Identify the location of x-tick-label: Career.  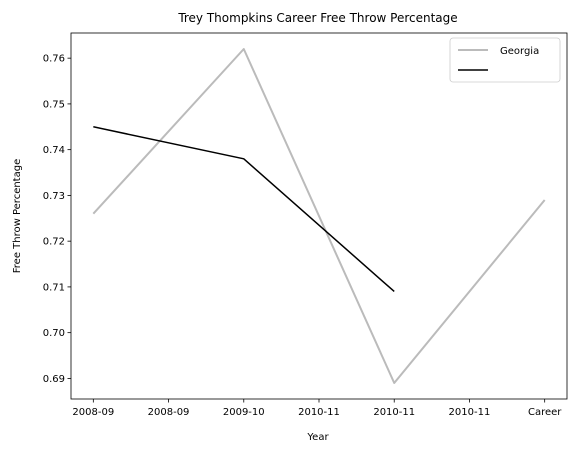
(545, 412).